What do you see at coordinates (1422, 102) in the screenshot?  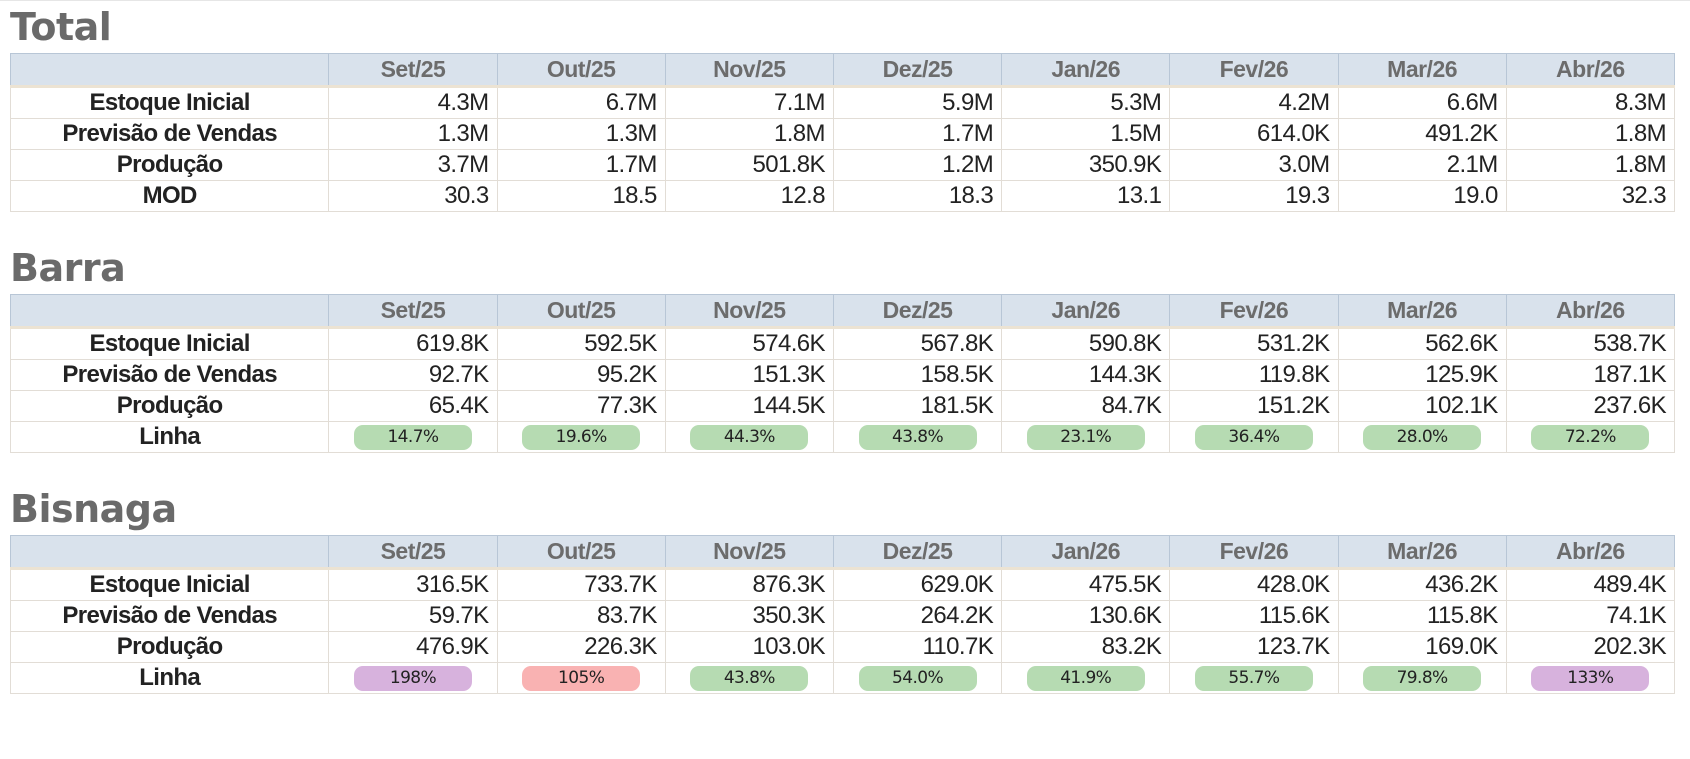 I see `value-cell: 6.6M` at bounding box center [1422, 102].